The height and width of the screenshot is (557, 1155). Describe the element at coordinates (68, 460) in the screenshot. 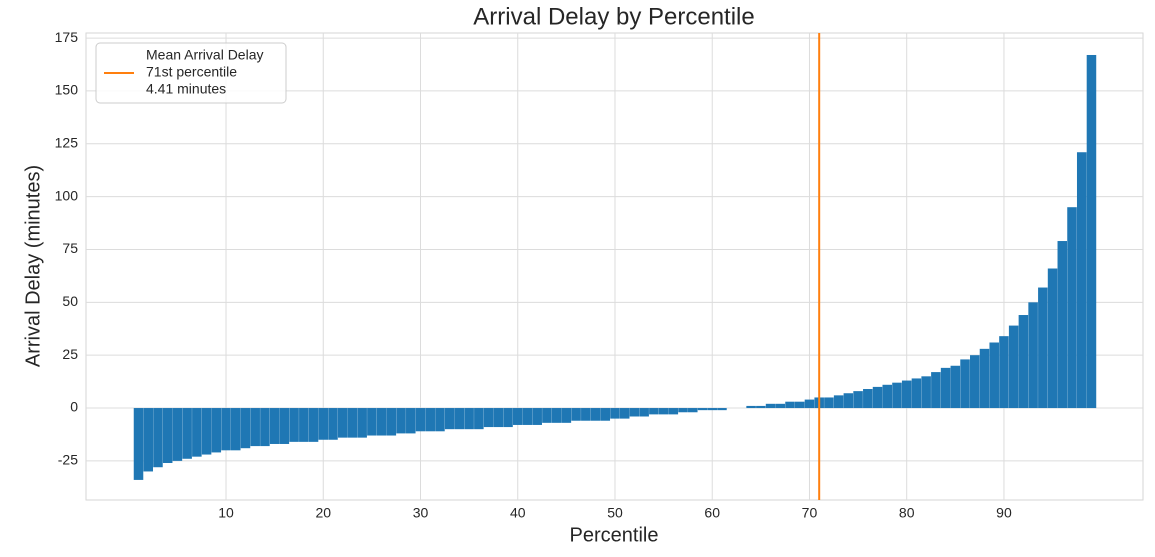

I see `y-tick-label: -25` at that location.